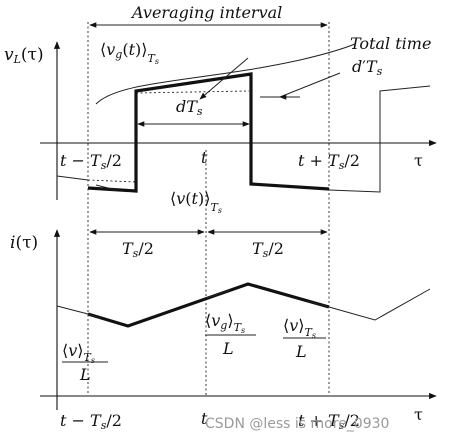 Image resolution: width=451 pixels, height=440 pixels. What do you see at coordinates (268, 249) in the screenshot?
I see `half-right-label: Ts/2` at bounding box center [268, 249].